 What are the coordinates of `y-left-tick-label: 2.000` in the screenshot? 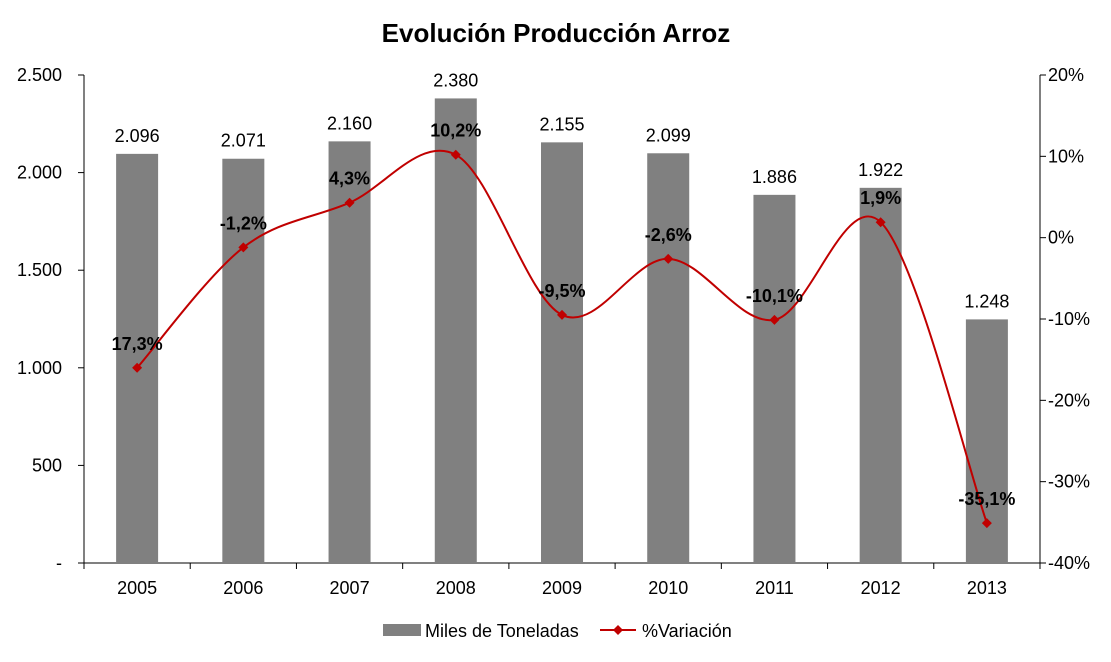 It's located at (39, 173).